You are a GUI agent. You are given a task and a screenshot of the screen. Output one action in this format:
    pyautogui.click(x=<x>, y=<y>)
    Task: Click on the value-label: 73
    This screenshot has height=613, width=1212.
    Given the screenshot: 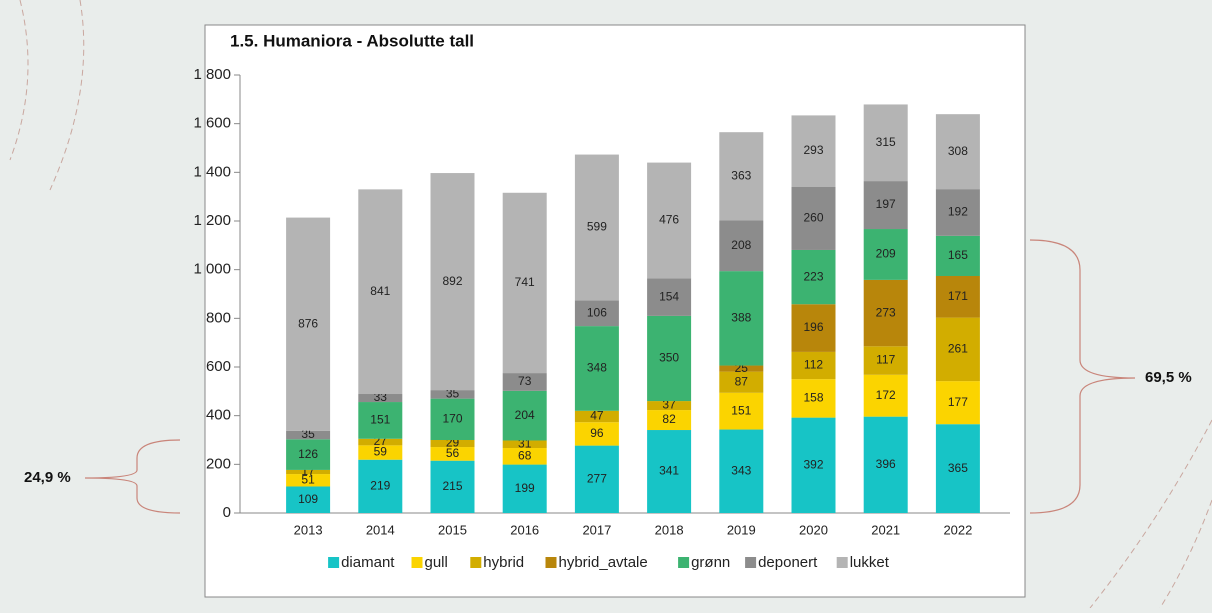 What is the action you would take?
    pyautogui.click(x=525, y=381)
    